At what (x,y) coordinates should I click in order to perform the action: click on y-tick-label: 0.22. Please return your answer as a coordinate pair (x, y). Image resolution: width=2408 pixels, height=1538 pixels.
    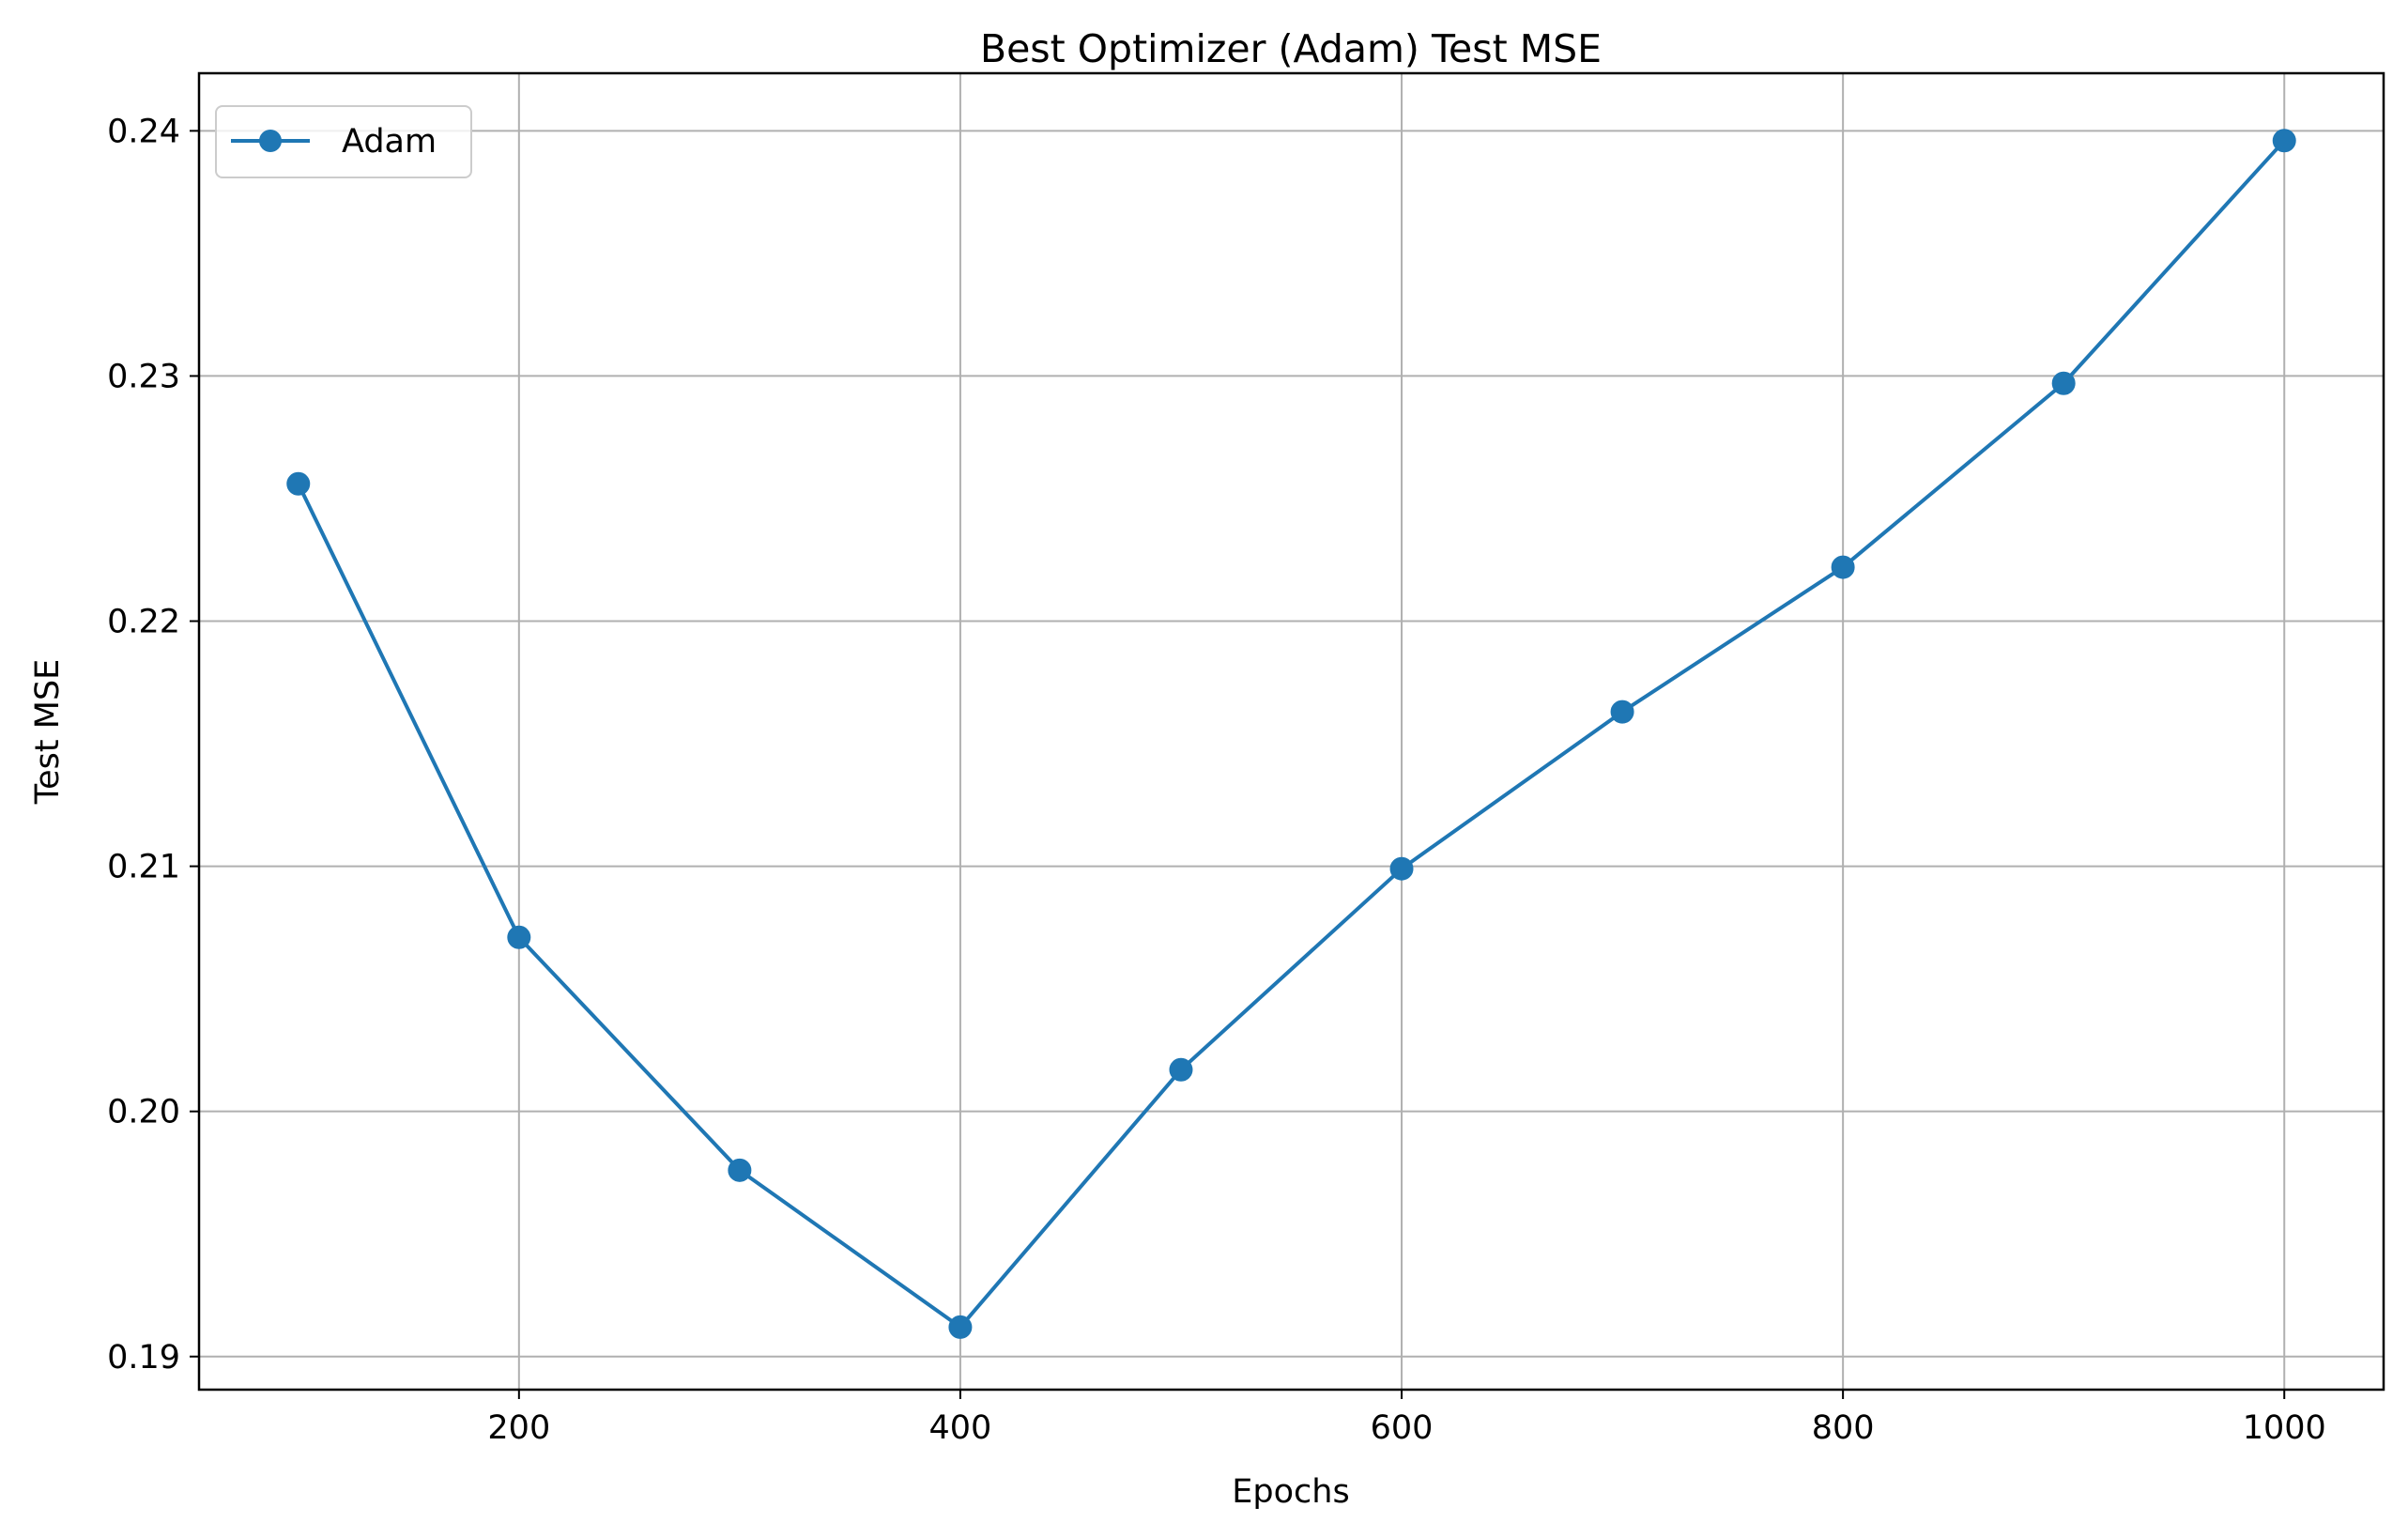
    Looking at the image, I should click on (143, 622).